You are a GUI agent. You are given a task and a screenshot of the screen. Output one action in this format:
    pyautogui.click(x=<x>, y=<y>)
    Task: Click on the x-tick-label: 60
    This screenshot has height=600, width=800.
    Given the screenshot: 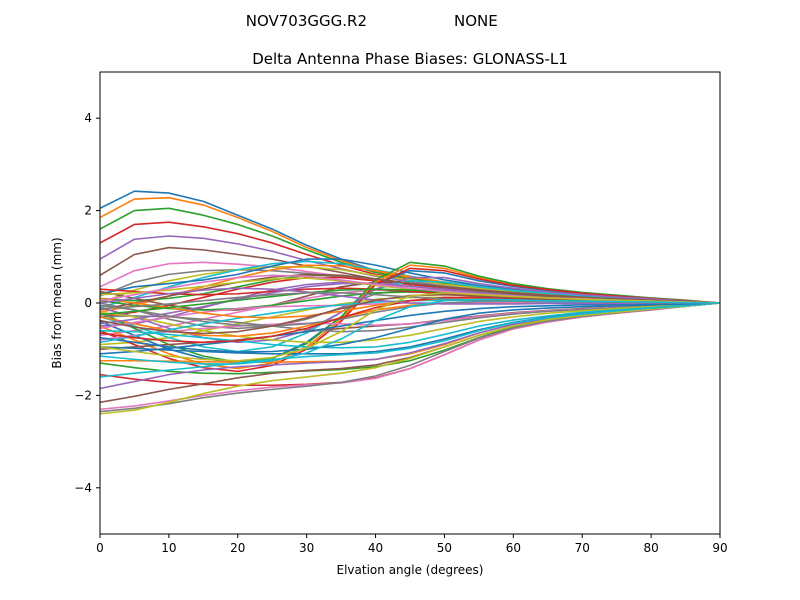 What is the action you would take?
    pyautogui.click(x=513, y=548)
    